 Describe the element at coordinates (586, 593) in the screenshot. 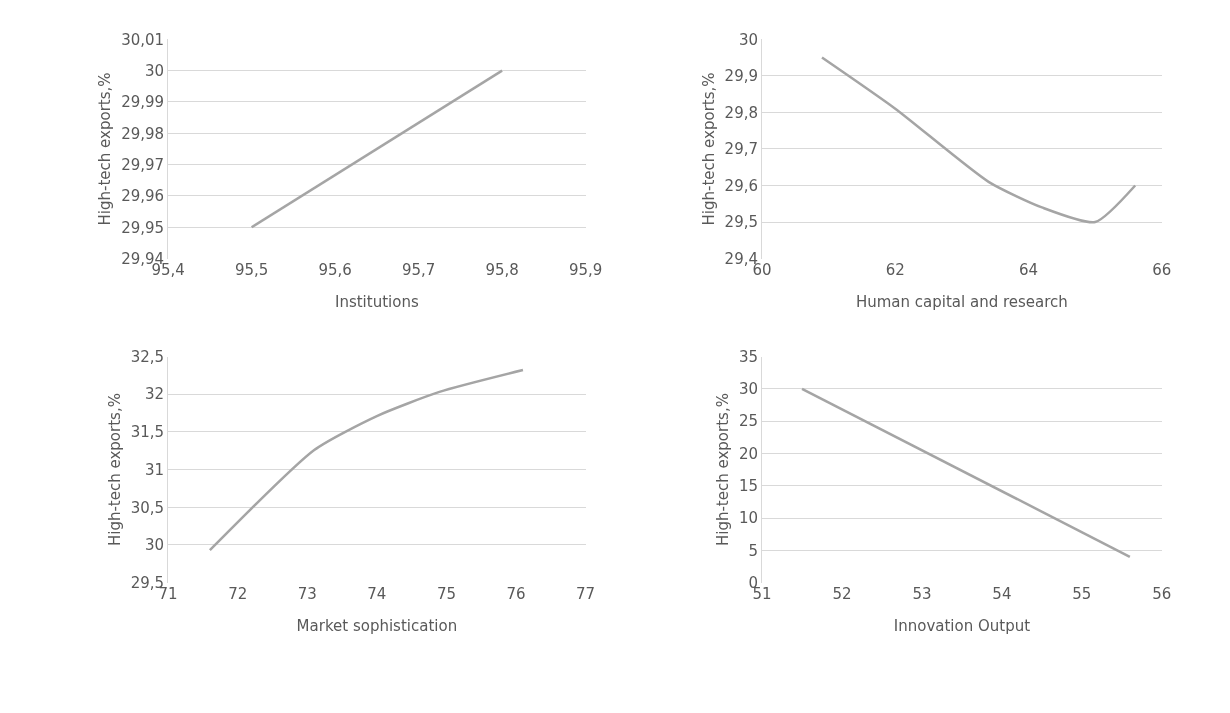

I see `x-tick-label: 77` at that location.